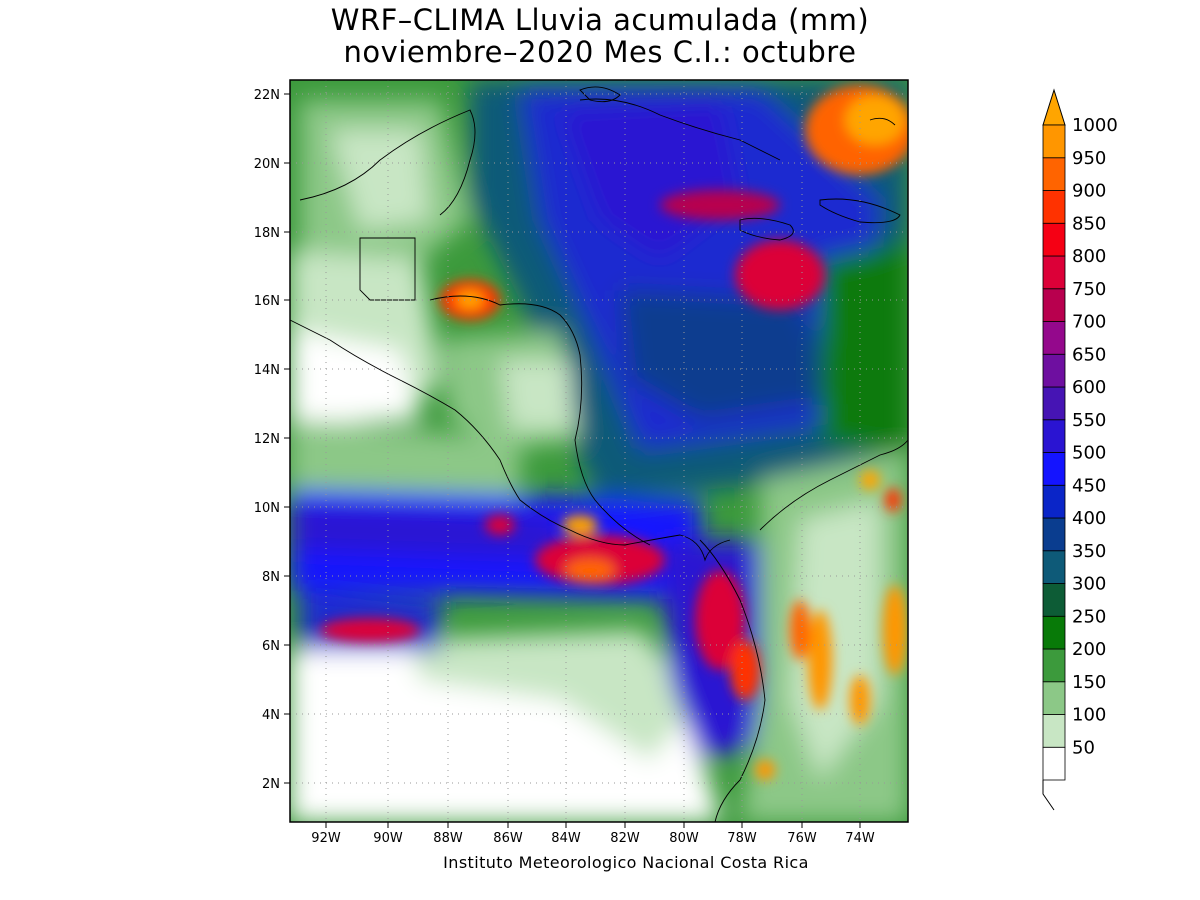 The image size is (1200, 900). What do you see at coordinates (267, 508) in the screenshot?
I see `lat-tick-label: 10N` at bounding box center [267, 508].